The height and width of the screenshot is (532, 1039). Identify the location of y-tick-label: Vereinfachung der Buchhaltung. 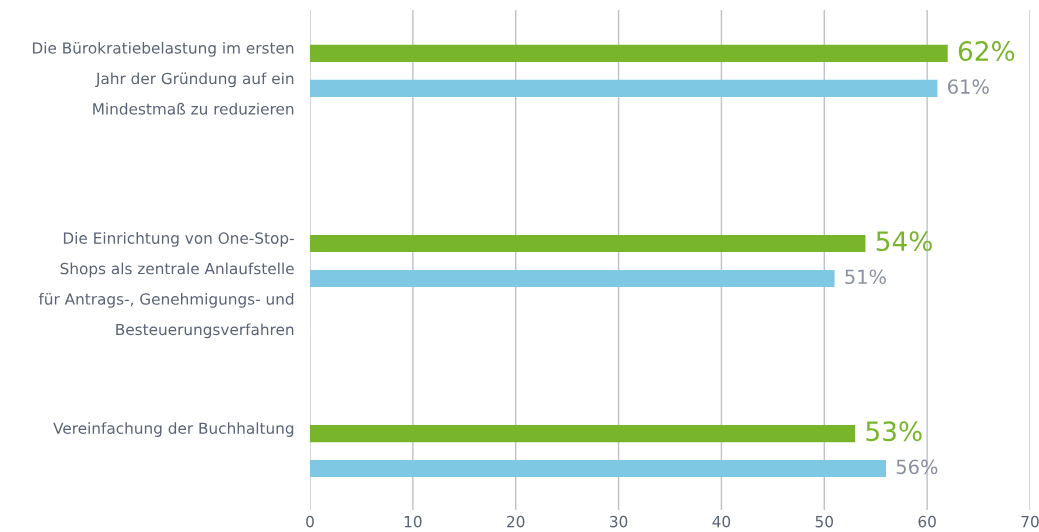
(173, 429).